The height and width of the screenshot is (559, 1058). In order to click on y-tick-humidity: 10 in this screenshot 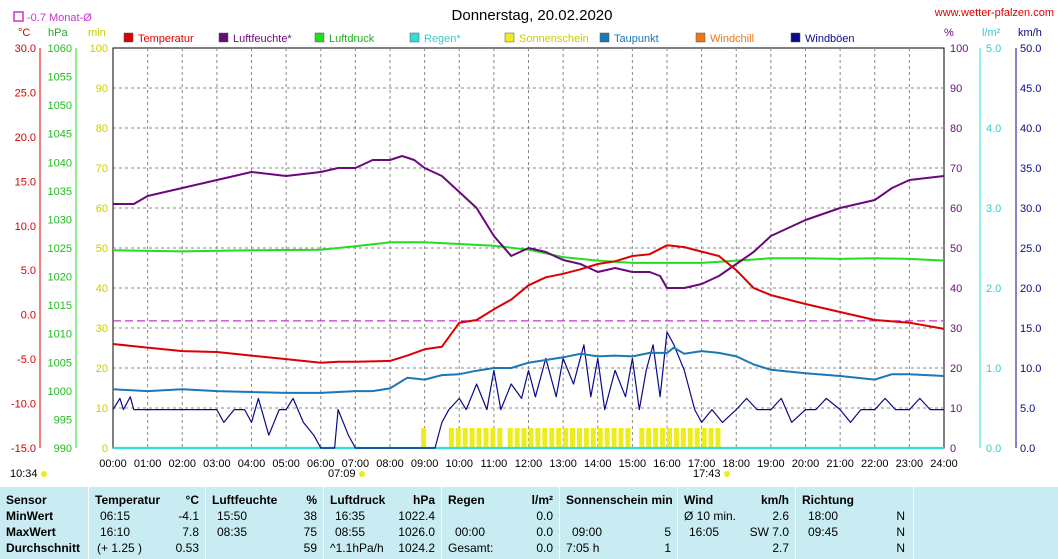, I will do `click(956, 409)`.